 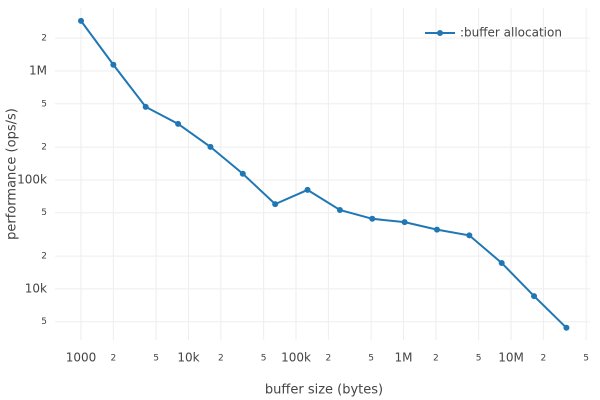 What do you see at coordinates (36, 288) in the screenshot?
I see `y-tick-label: 10k` at bounding box center [36, 288].